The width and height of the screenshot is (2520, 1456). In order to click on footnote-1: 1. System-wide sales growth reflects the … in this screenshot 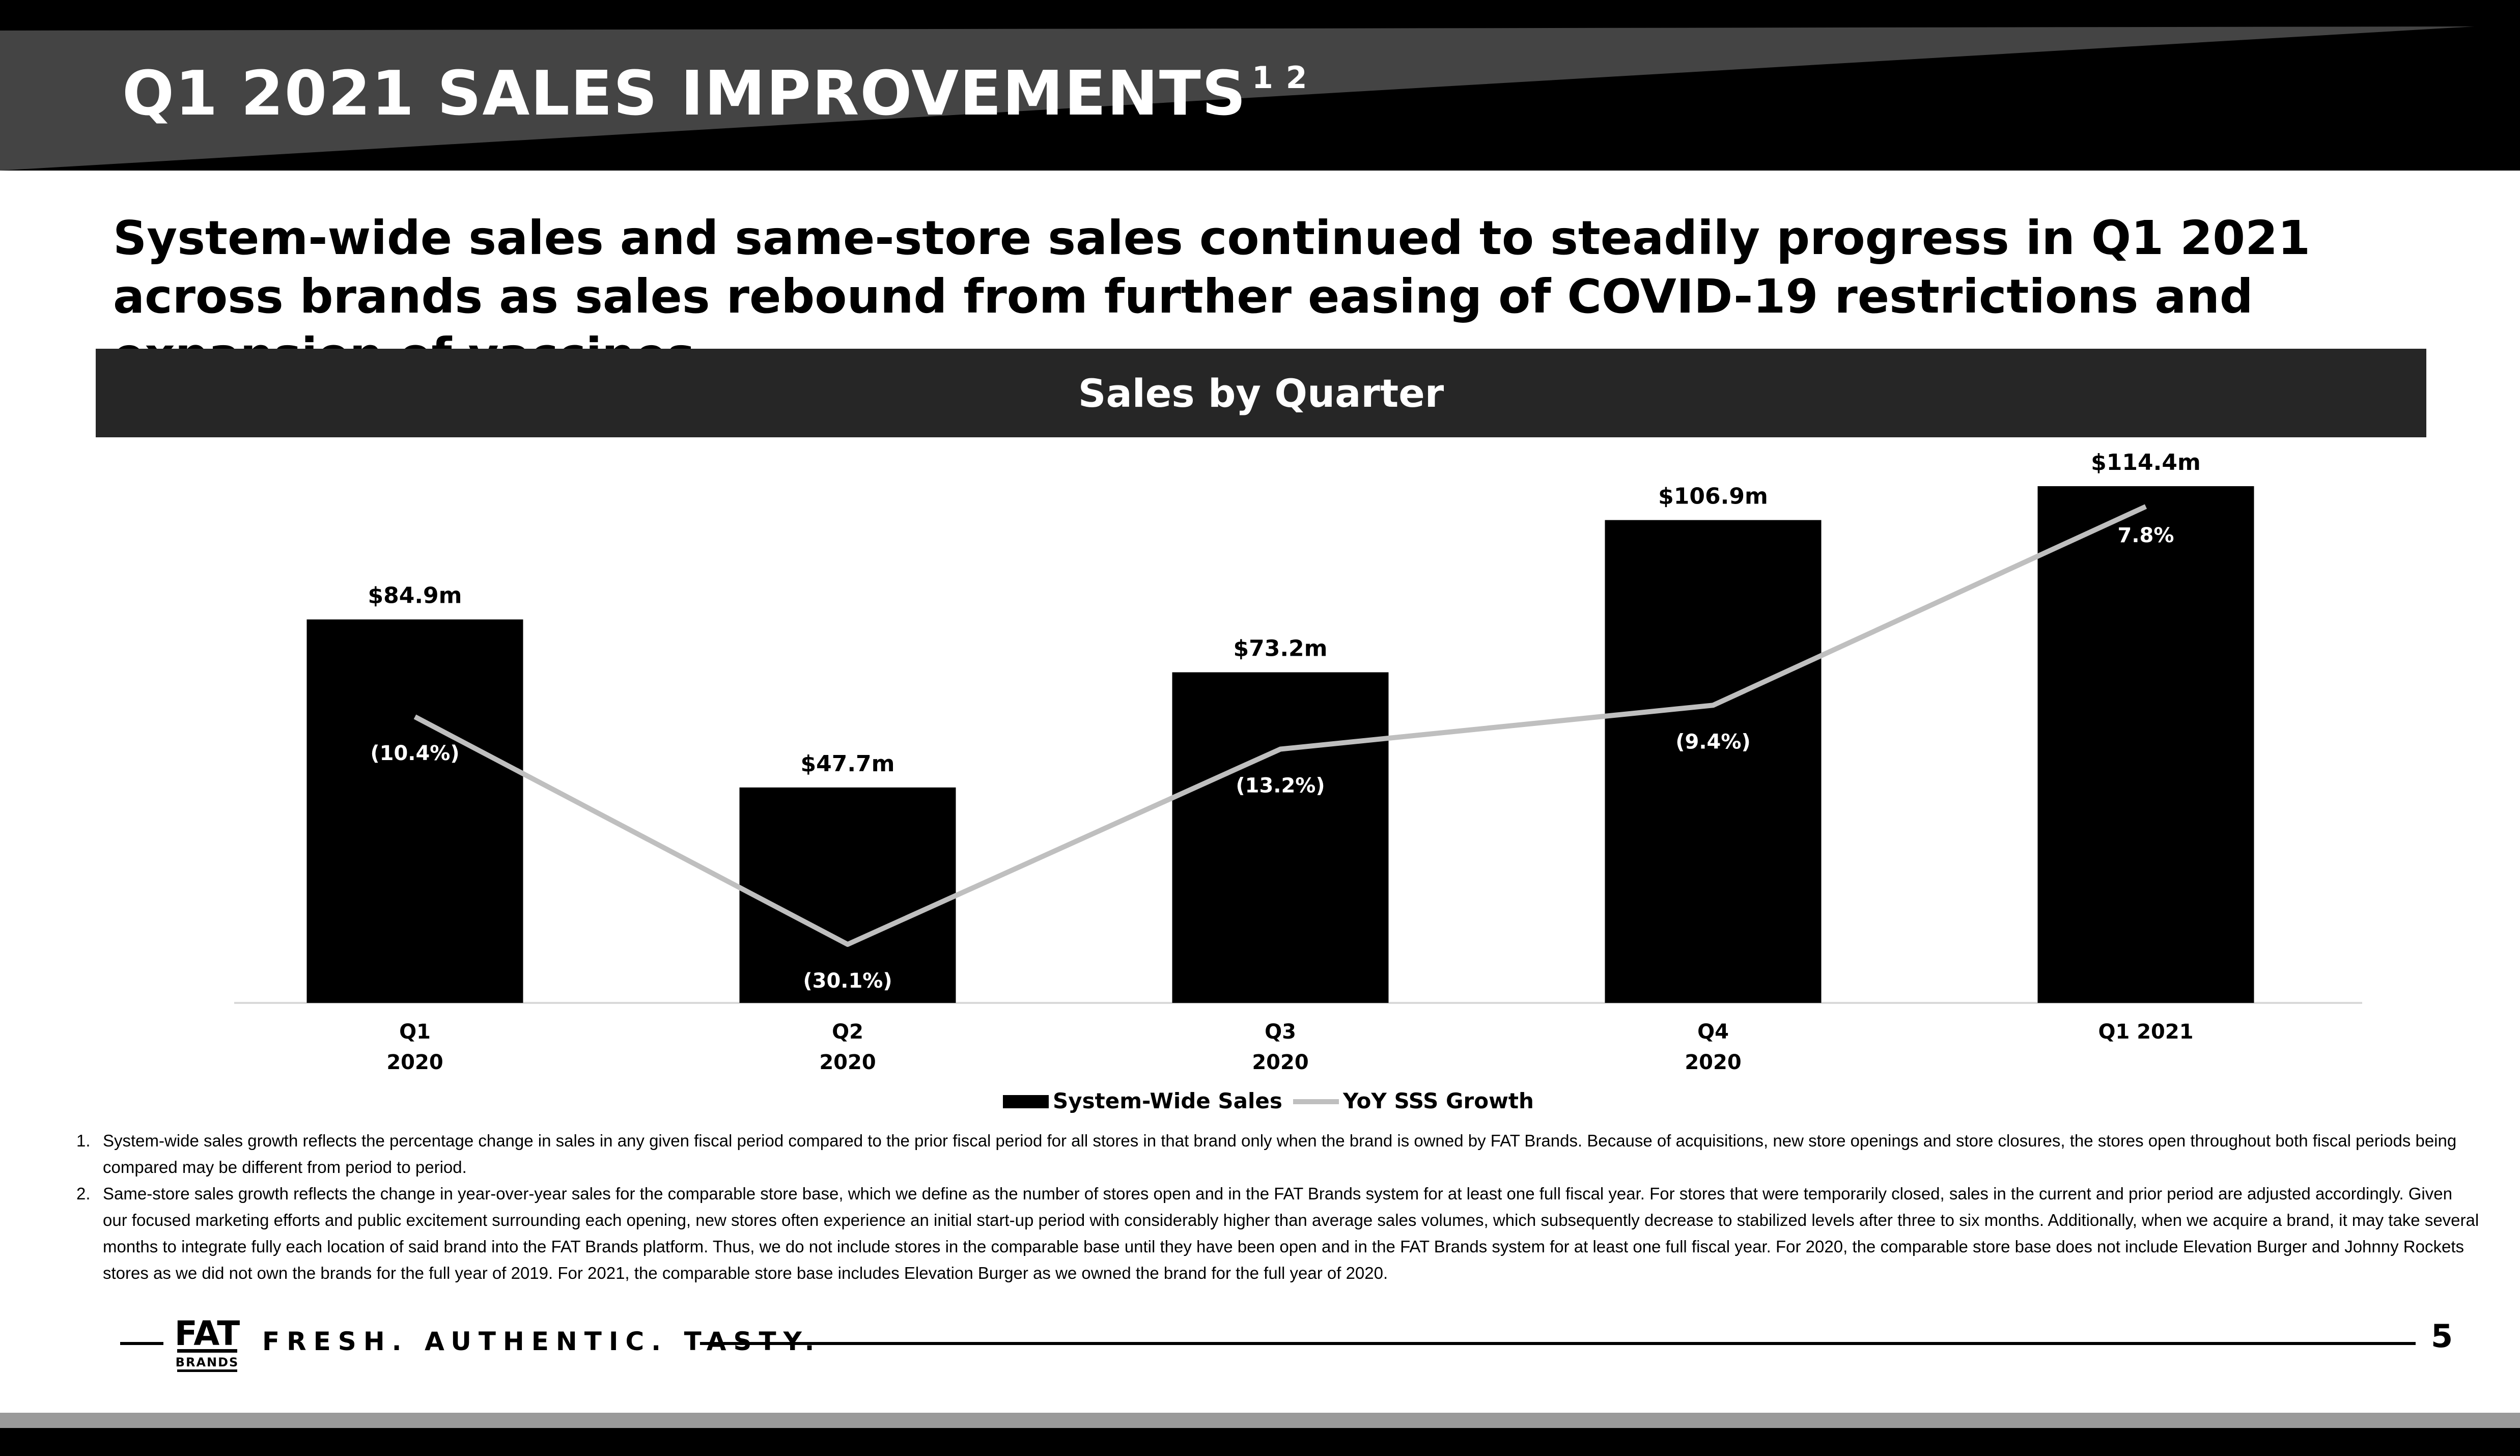, I will do `click(1277, 1154)`.